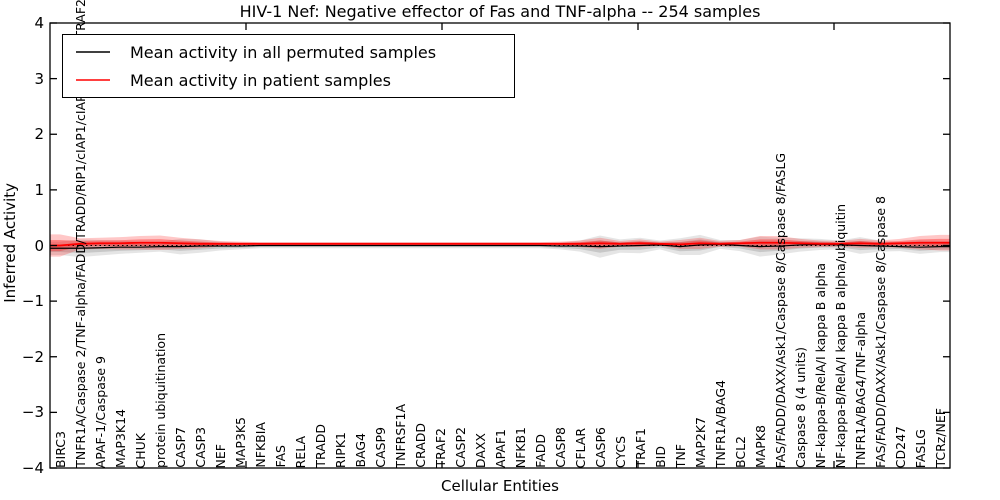 The width and height of the screenshot is (1000, 500). Describe the element at coordinates (760, 446) in the screenshot. I see `x-tick-label: MAPK8` at that location.